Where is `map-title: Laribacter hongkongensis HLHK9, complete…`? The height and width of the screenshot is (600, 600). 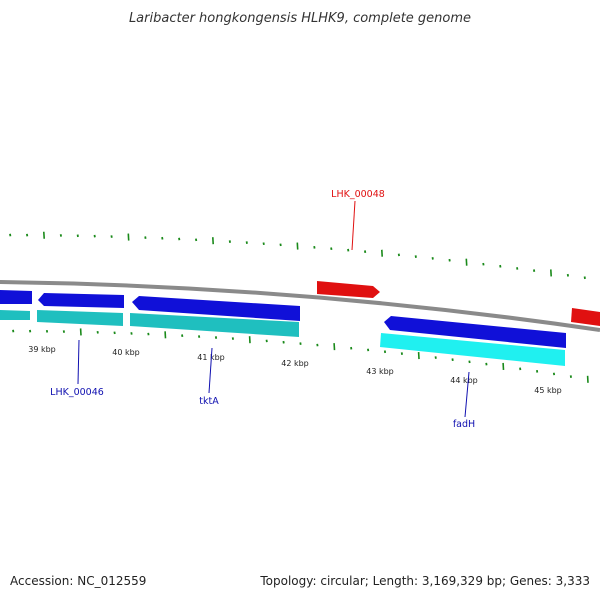
map-title: Laribacter hongkongensis HLHK9, complete… is located at coordinates (300, 18).